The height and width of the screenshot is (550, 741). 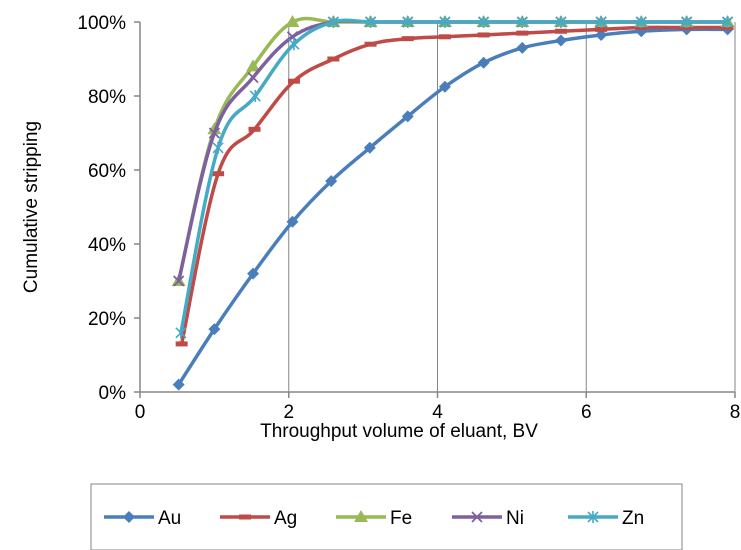 What do you see at coordinates (107, 319) in the screenshot?
I see `y-tick-label: 20%` at bounding box center [107, 319].